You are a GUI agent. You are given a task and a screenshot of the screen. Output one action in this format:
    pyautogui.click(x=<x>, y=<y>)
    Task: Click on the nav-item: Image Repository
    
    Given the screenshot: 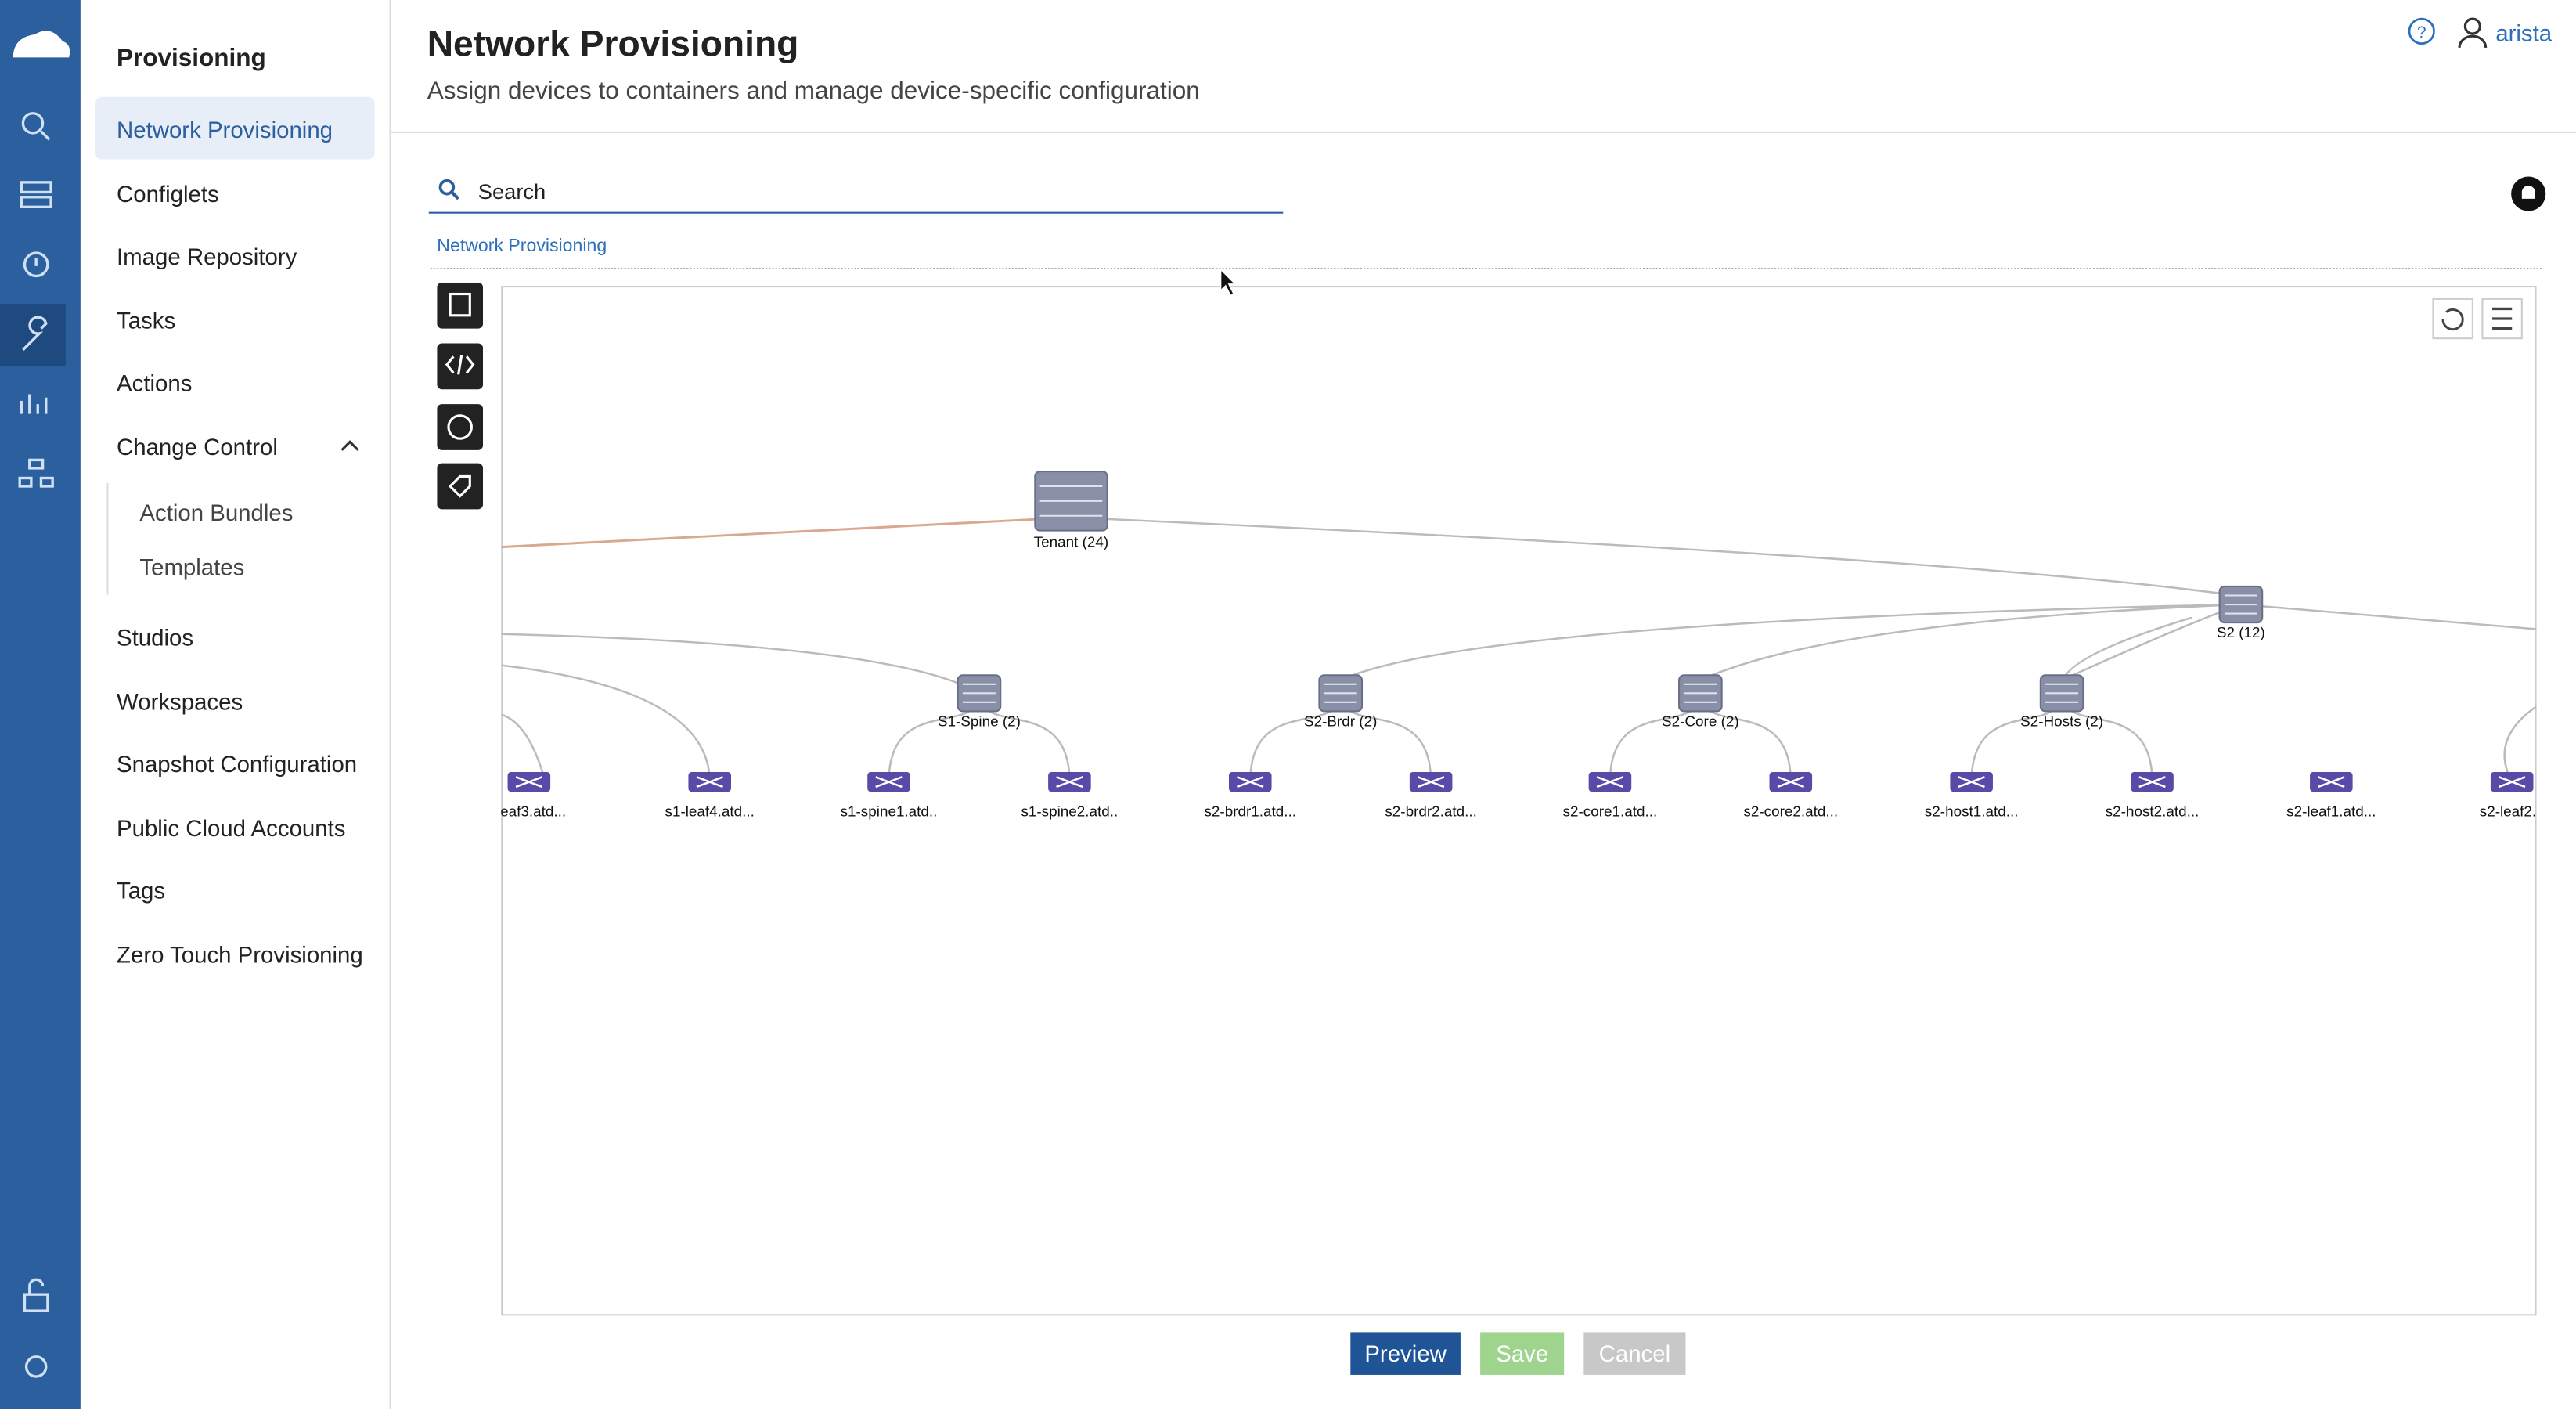 What is the action you would take?
    pyautogui.click(x=207, y=256)
    